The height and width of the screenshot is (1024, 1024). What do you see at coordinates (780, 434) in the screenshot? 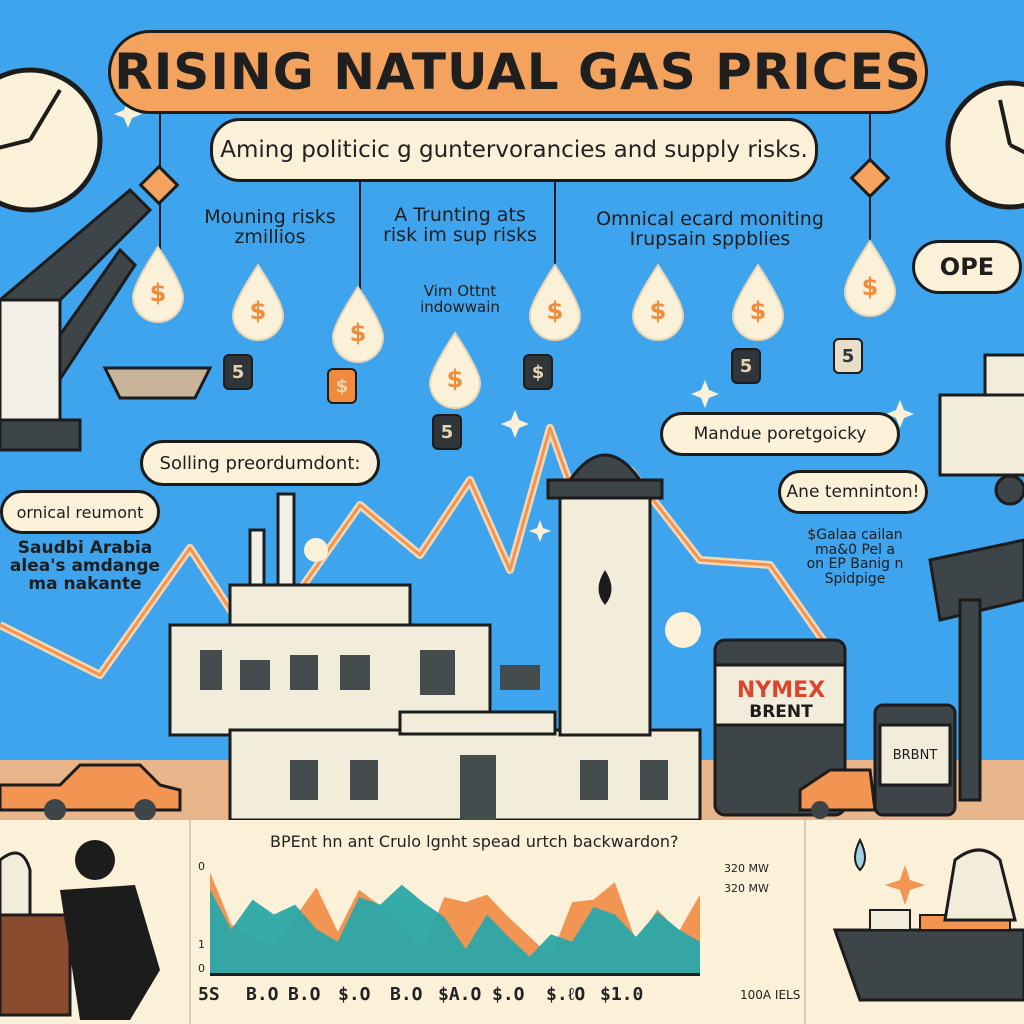
I see `bubble-mandue: Mandue poretgoicky` at bounding box center [780, 434].